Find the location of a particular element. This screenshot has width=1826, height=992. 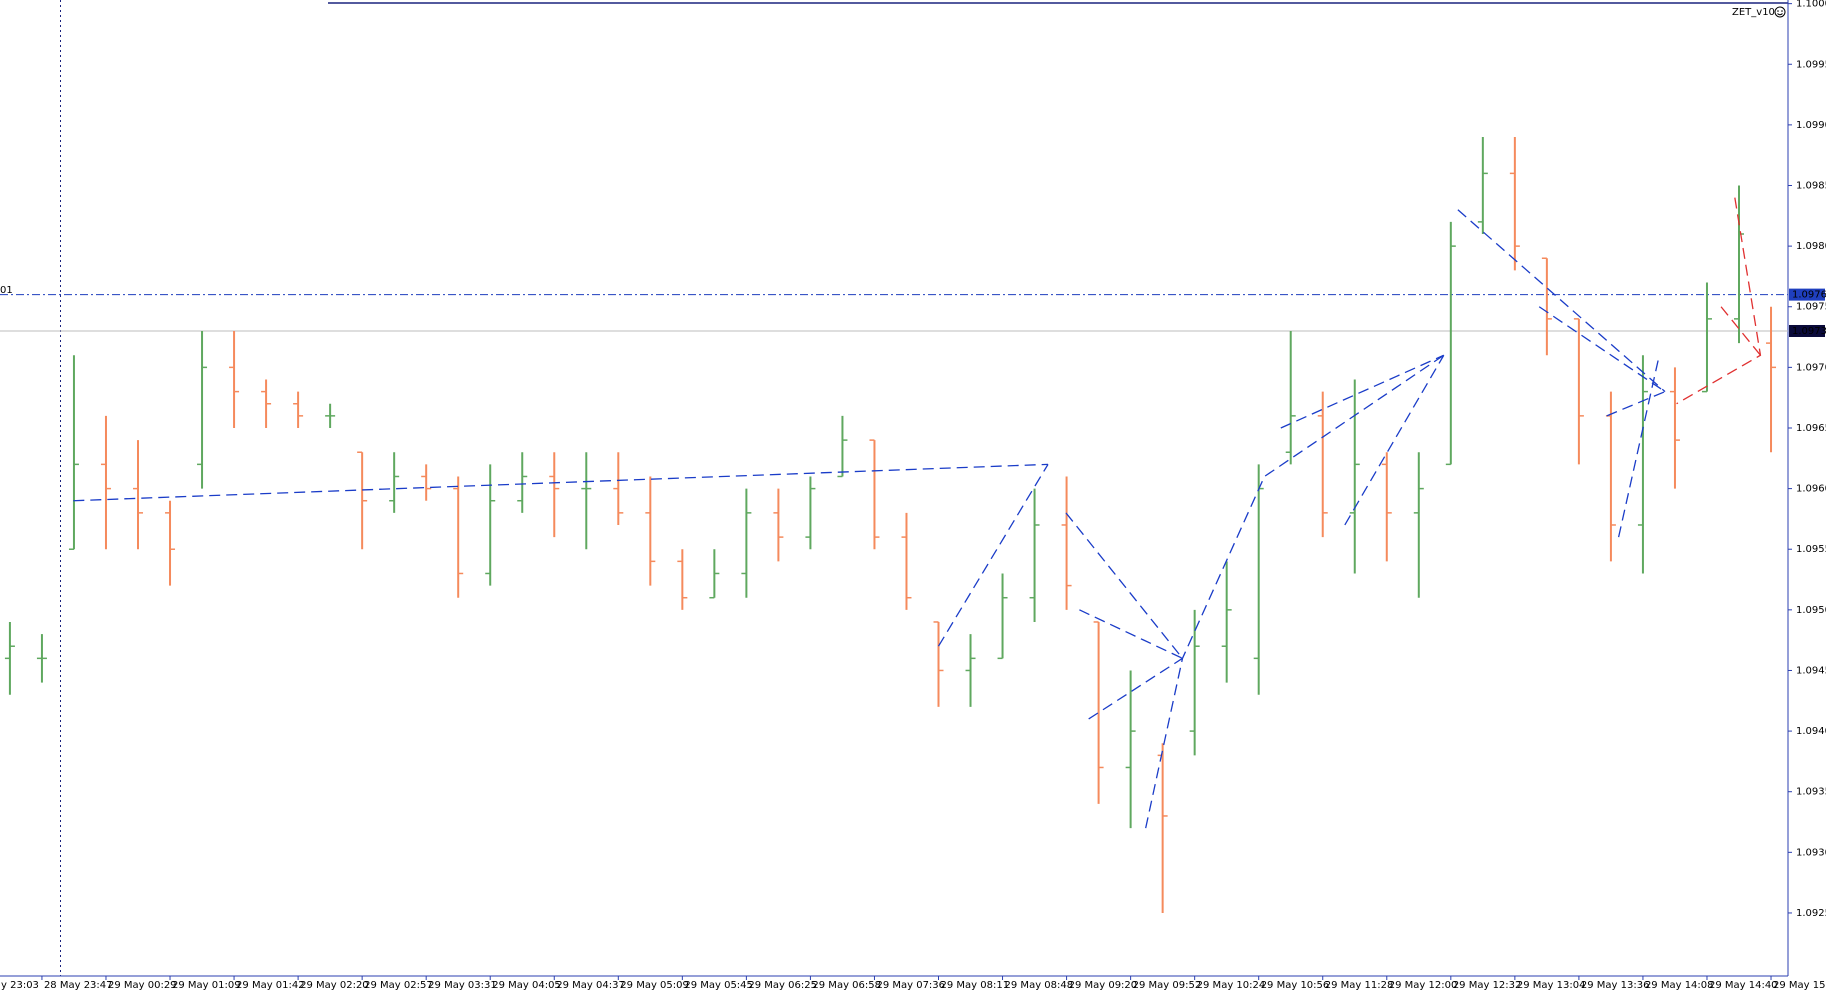

y-tick-label: 1.0980 is located at coordinates (1811, 246).